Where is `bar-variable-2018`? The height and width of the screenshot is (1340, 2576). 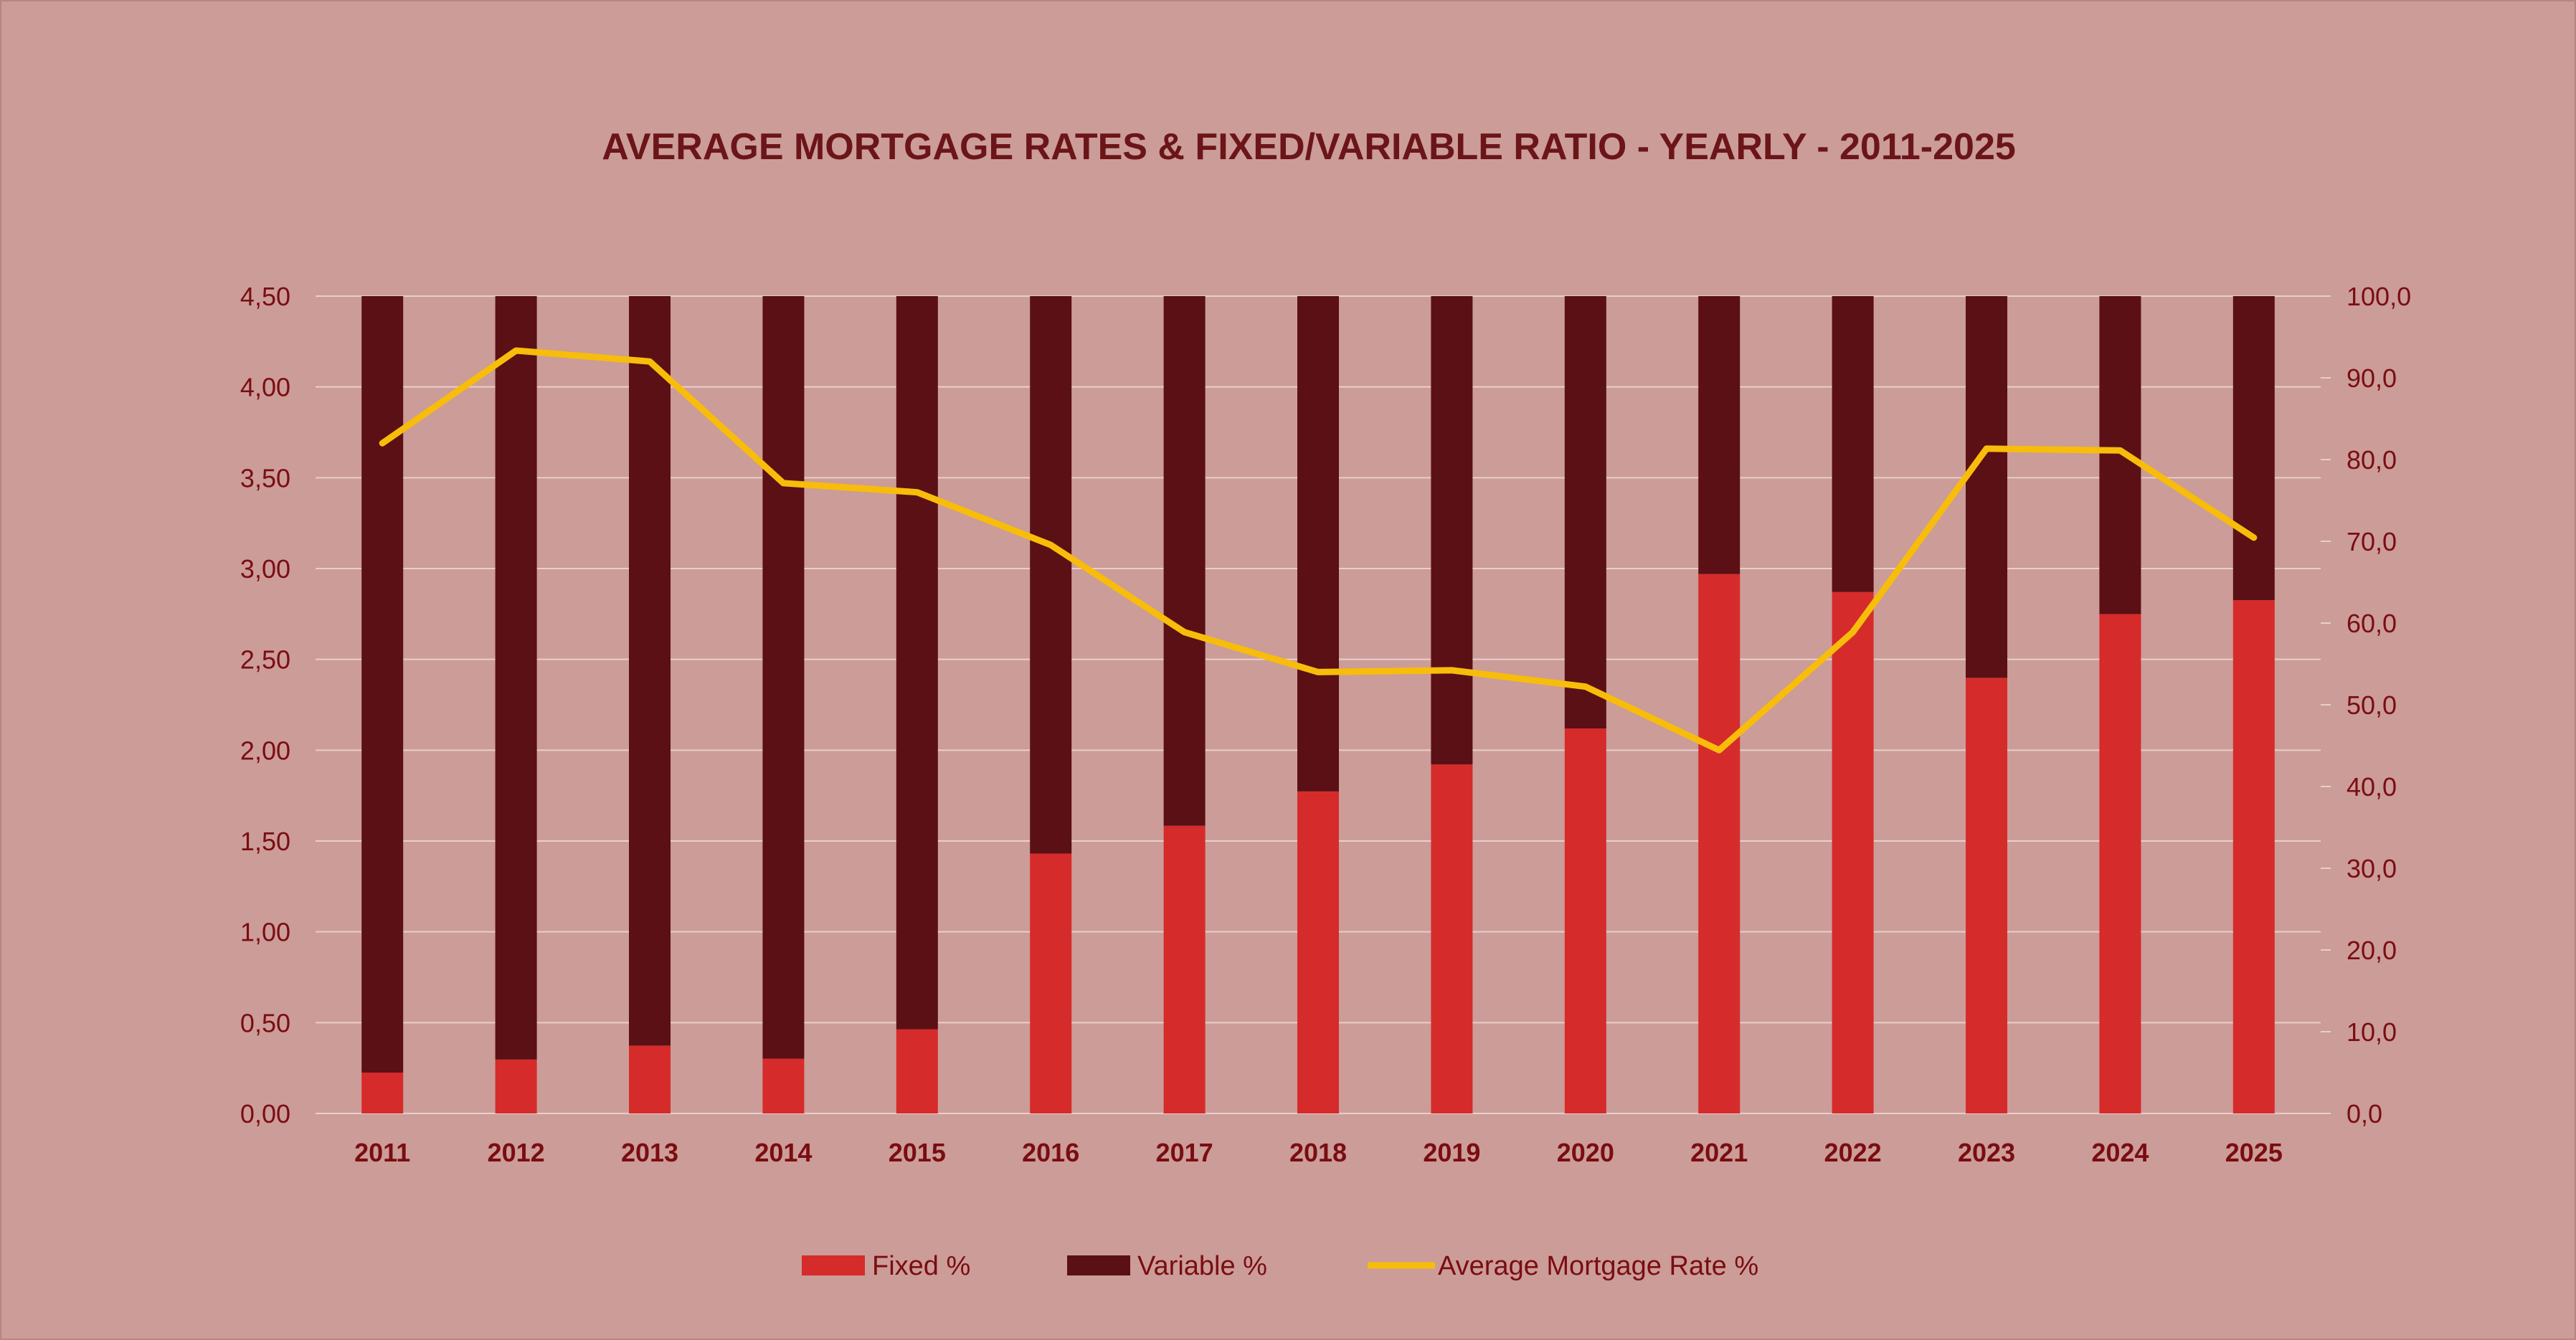 bar-variable-2018 is located at coordinates (1318, 544).